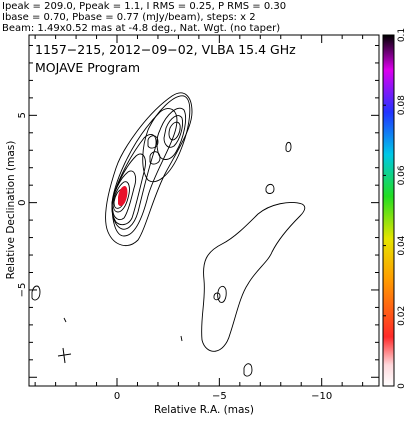 The image size is (409, 424). Describe the element at coordinates (204, 410) in the screenshot. I see `x-axis-label: Relative R.A. (mas)` at that location.